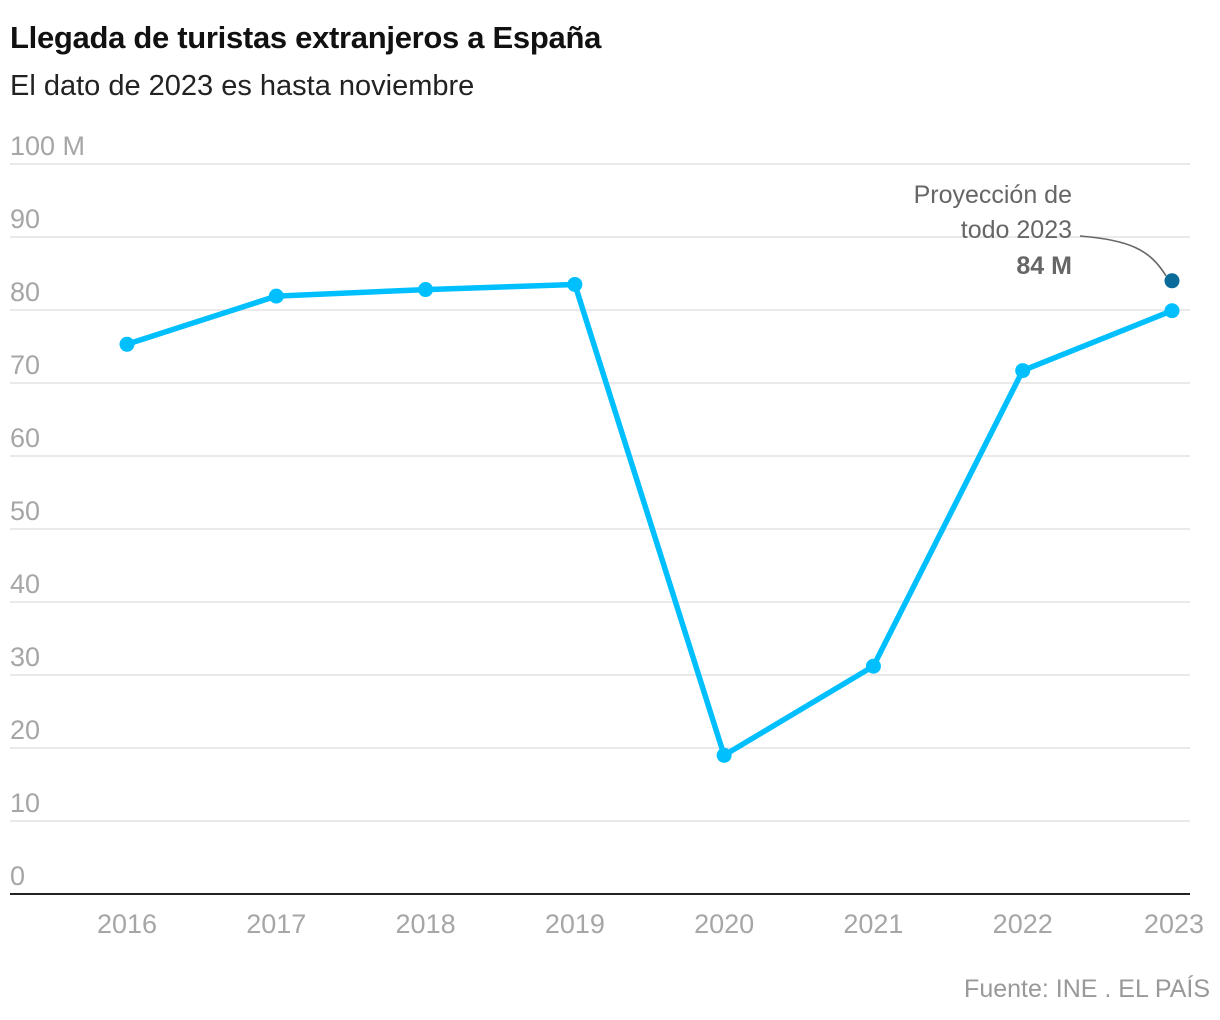 The width and height of the screenshot is (1220, 1020). Describe the element at coordinates (25, 657) in the screenshot. I see `y-tick-label: 30` at that location.